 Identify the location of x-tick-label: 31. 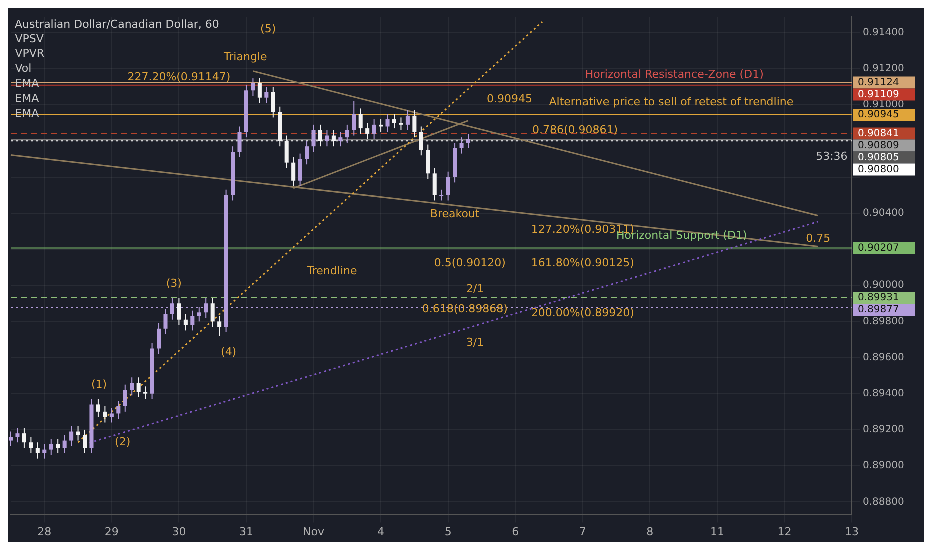
(246, 531).